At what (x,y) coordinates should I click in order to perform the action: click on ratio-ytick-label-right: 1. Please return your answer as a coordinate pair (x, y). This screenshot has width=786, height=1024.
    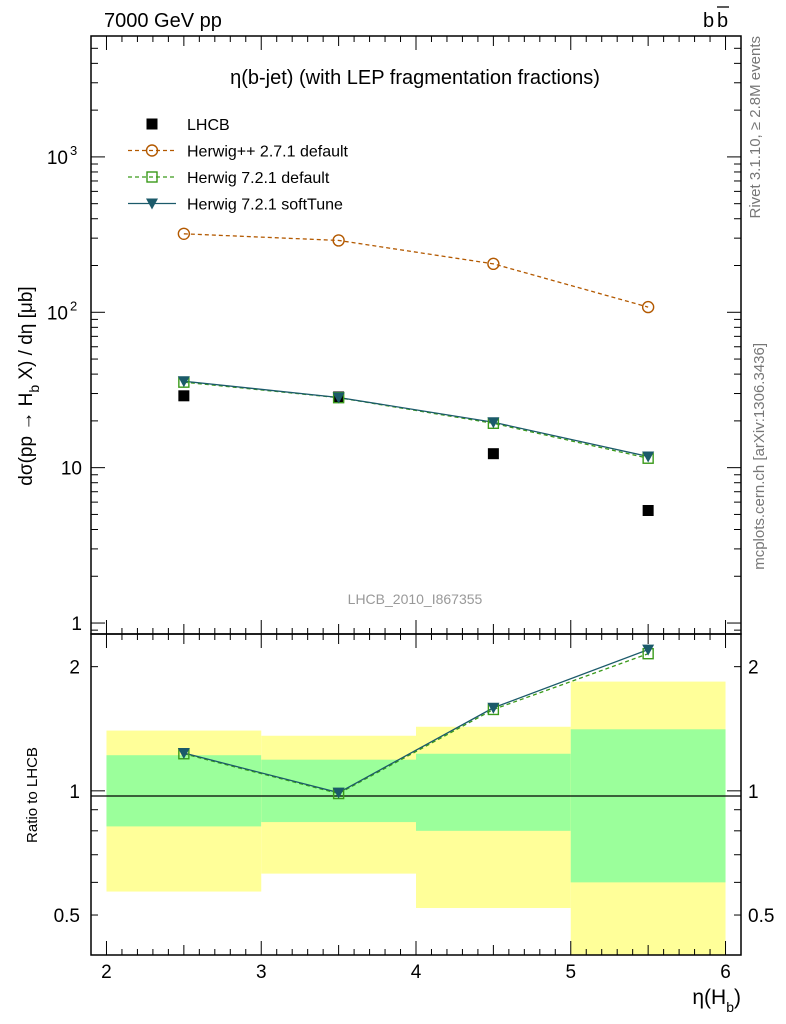
    Looking at the image, I should click on (753, 792).